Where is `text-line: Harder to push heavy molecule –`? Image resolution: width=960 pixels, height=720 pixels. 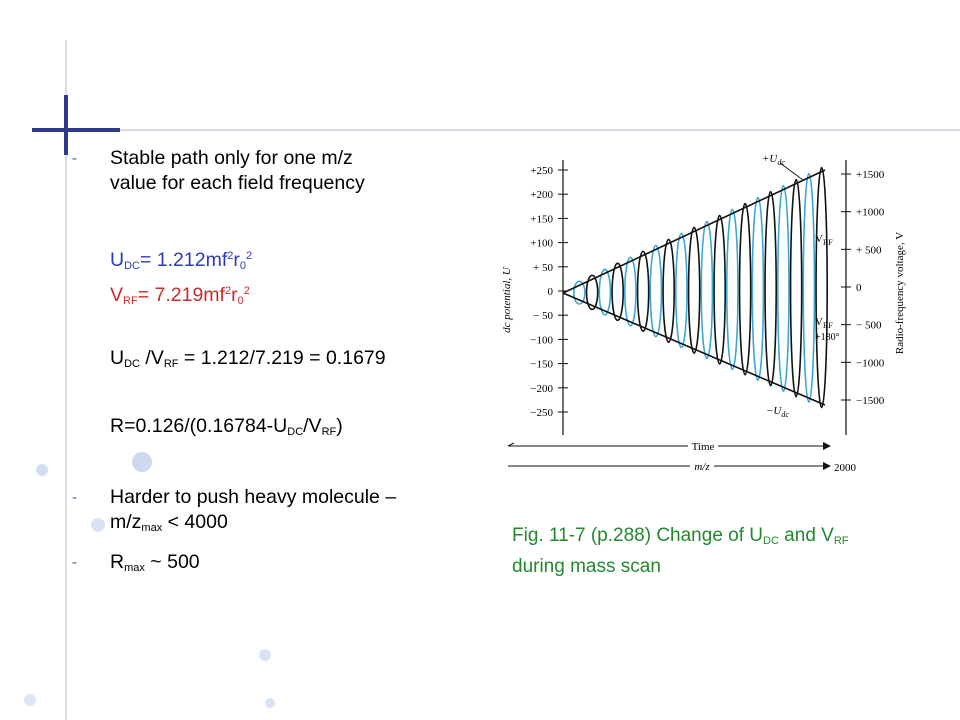
text-line: Harder to push heavy molecule – is located at coordinates (253, 497).